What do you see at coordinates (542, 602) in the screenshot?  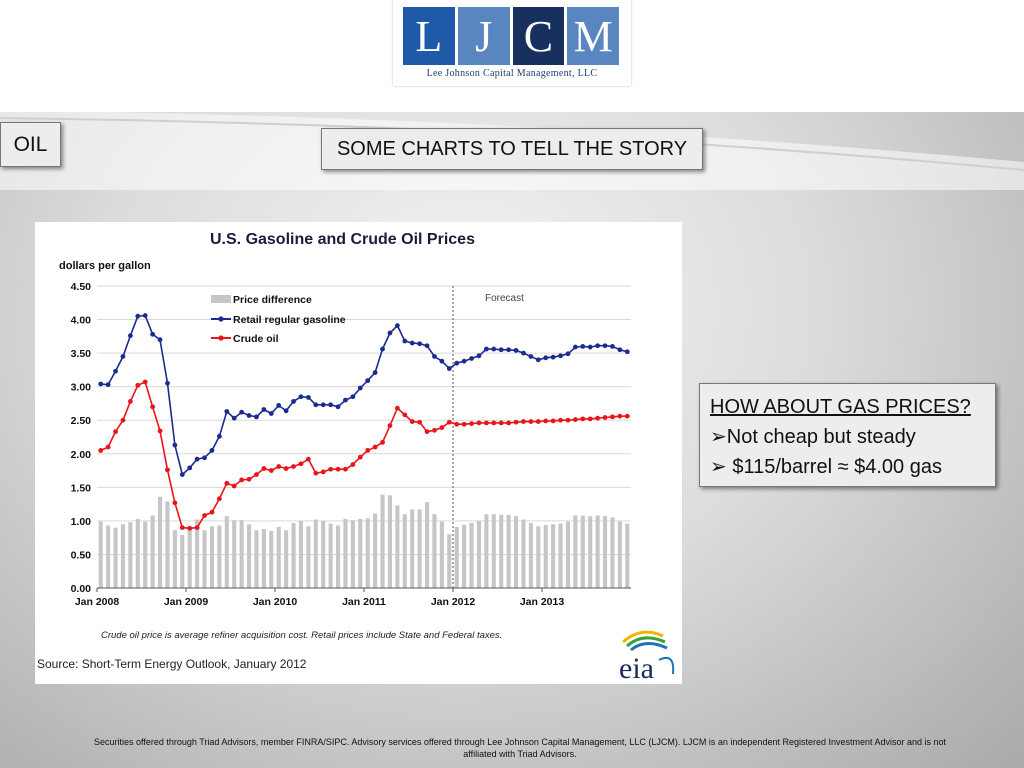 I see `x-tick-label: Jan 2013` at bounding box center [542, 602].